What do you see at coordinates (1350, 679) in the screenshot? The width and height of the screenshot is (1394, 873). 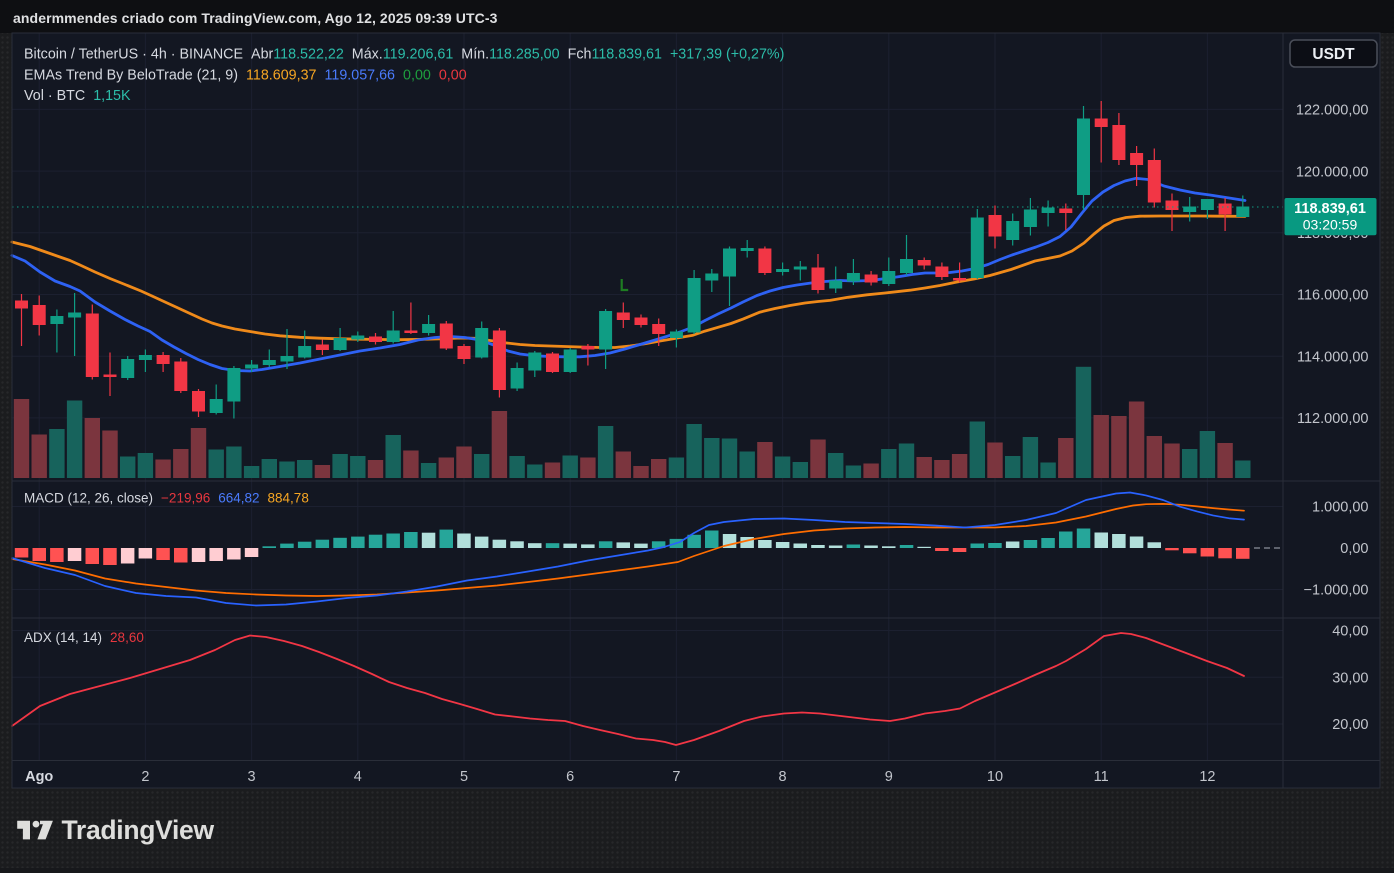 I see `svg-text: 30,00` at bounding box center [1350, 679].